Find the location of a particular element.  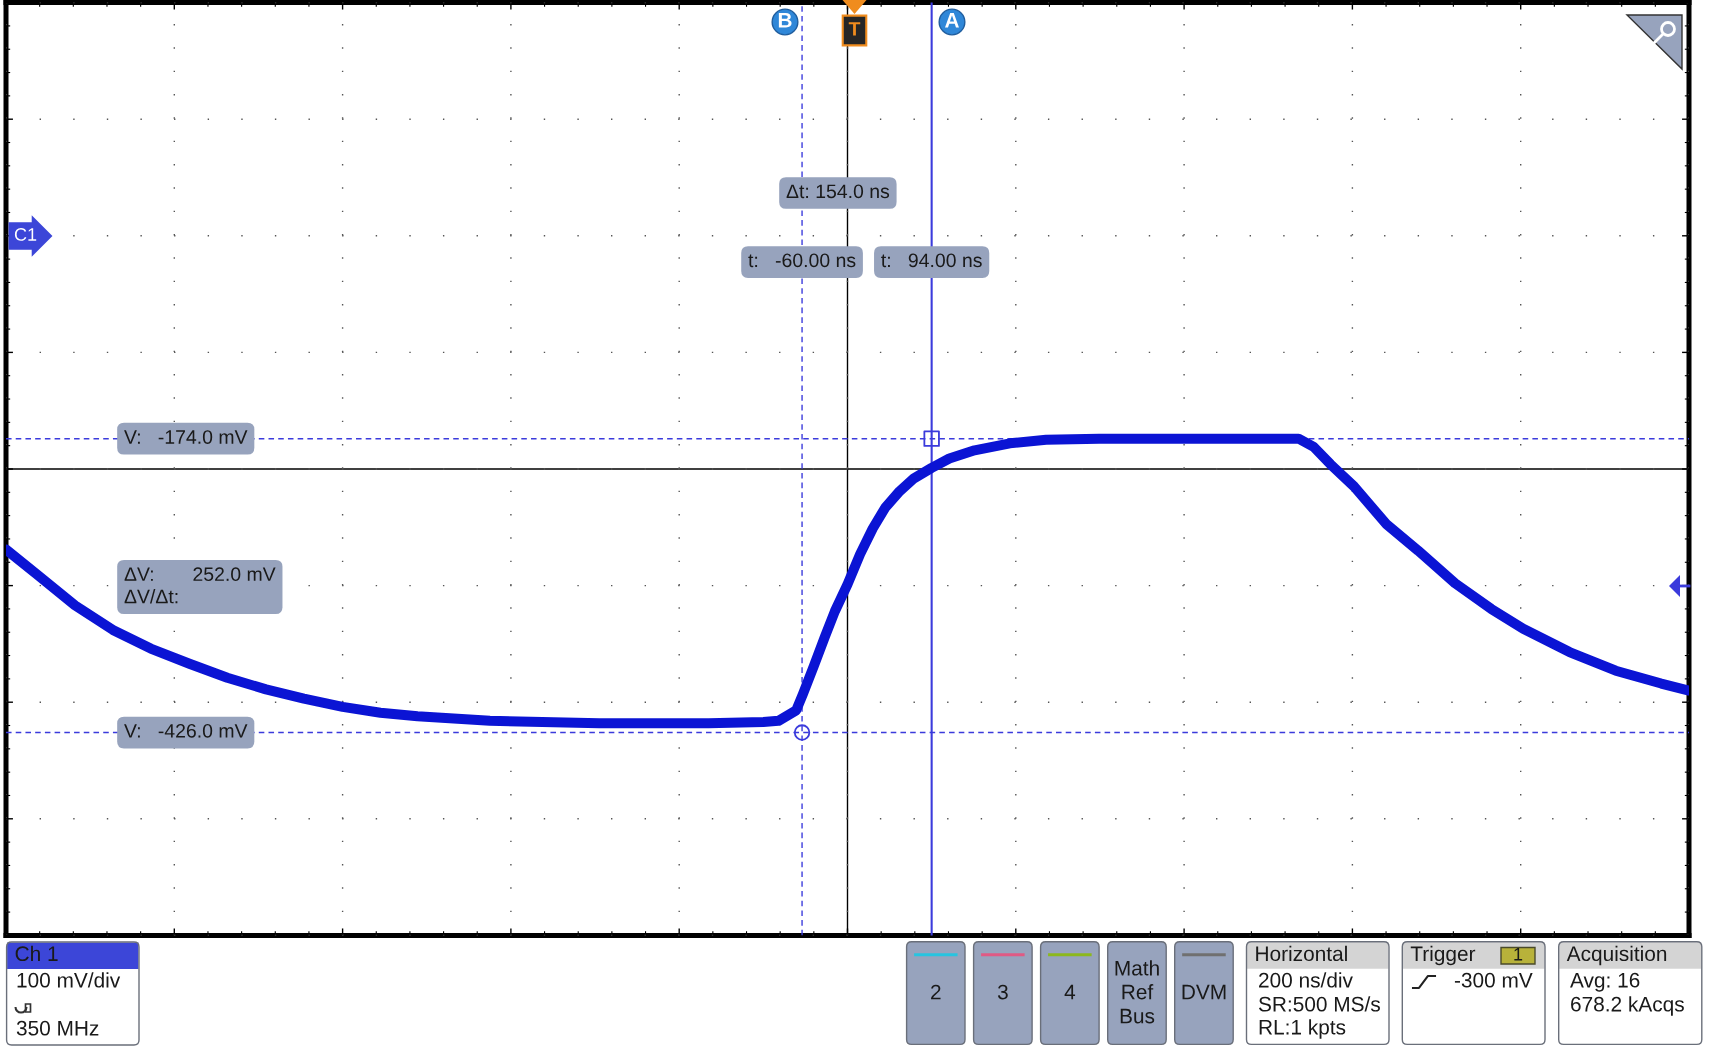

text: 350 MHz is located at coordinates (57, 1028).